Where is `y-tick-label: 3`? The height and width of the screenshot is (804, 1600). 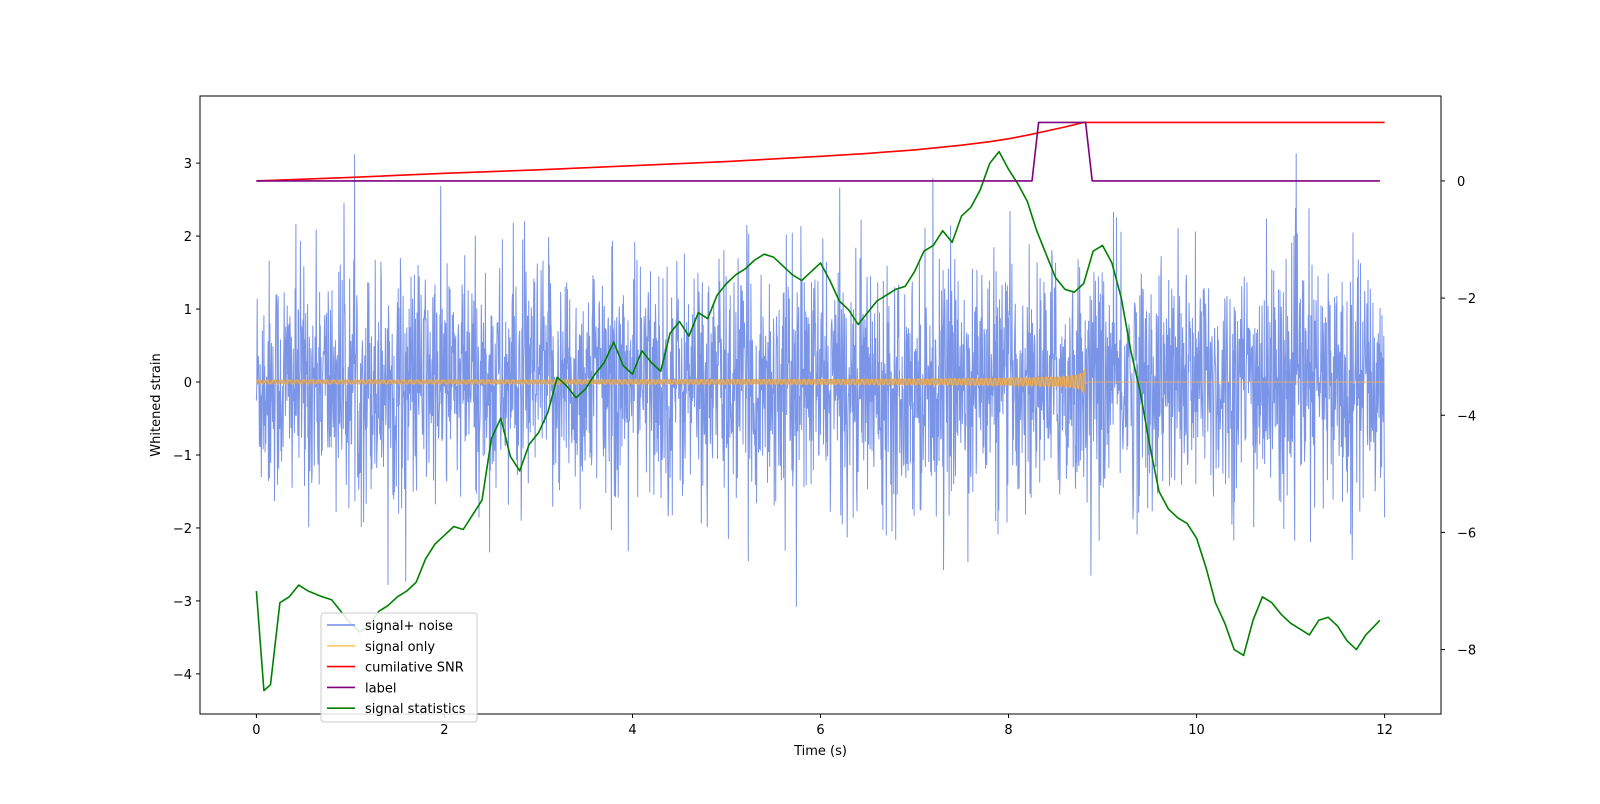
y-tick-label: 3 is located at coordinates (188, 164).